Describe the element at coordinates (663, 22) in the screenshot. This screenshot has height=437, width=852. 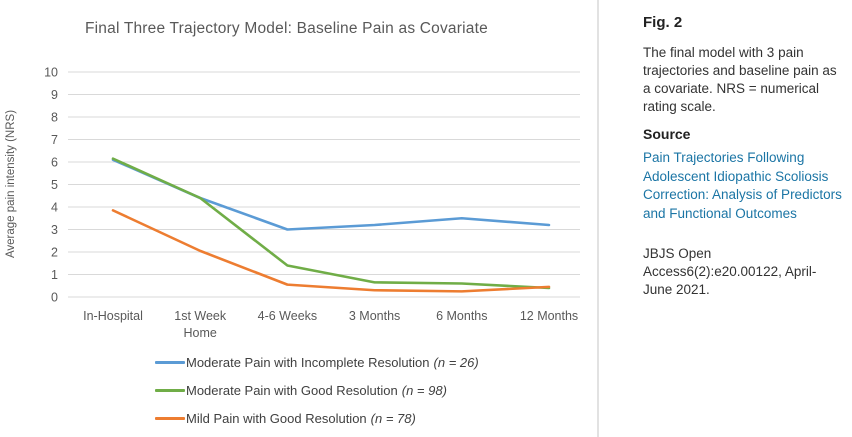
I see `figure-number-label: Fig. 2` at that location.